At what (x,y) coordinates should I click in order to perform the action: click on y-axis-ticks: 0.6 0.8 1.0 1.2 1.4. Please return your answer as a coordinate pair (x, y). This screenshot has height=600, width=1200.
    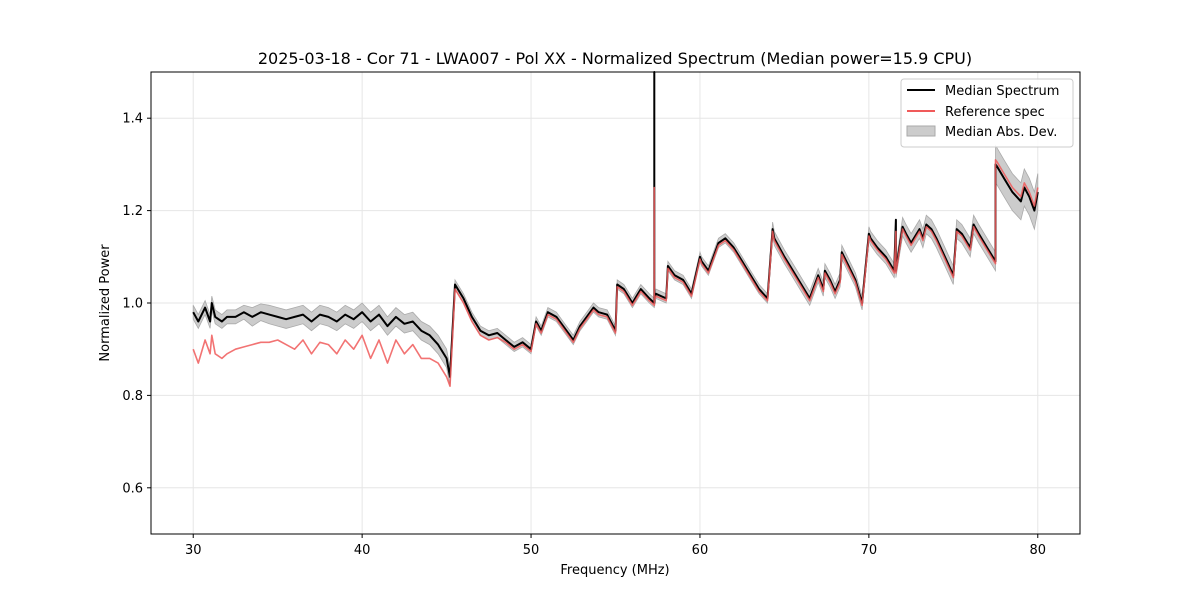
    Looking at the image, I should click on (136, 304).